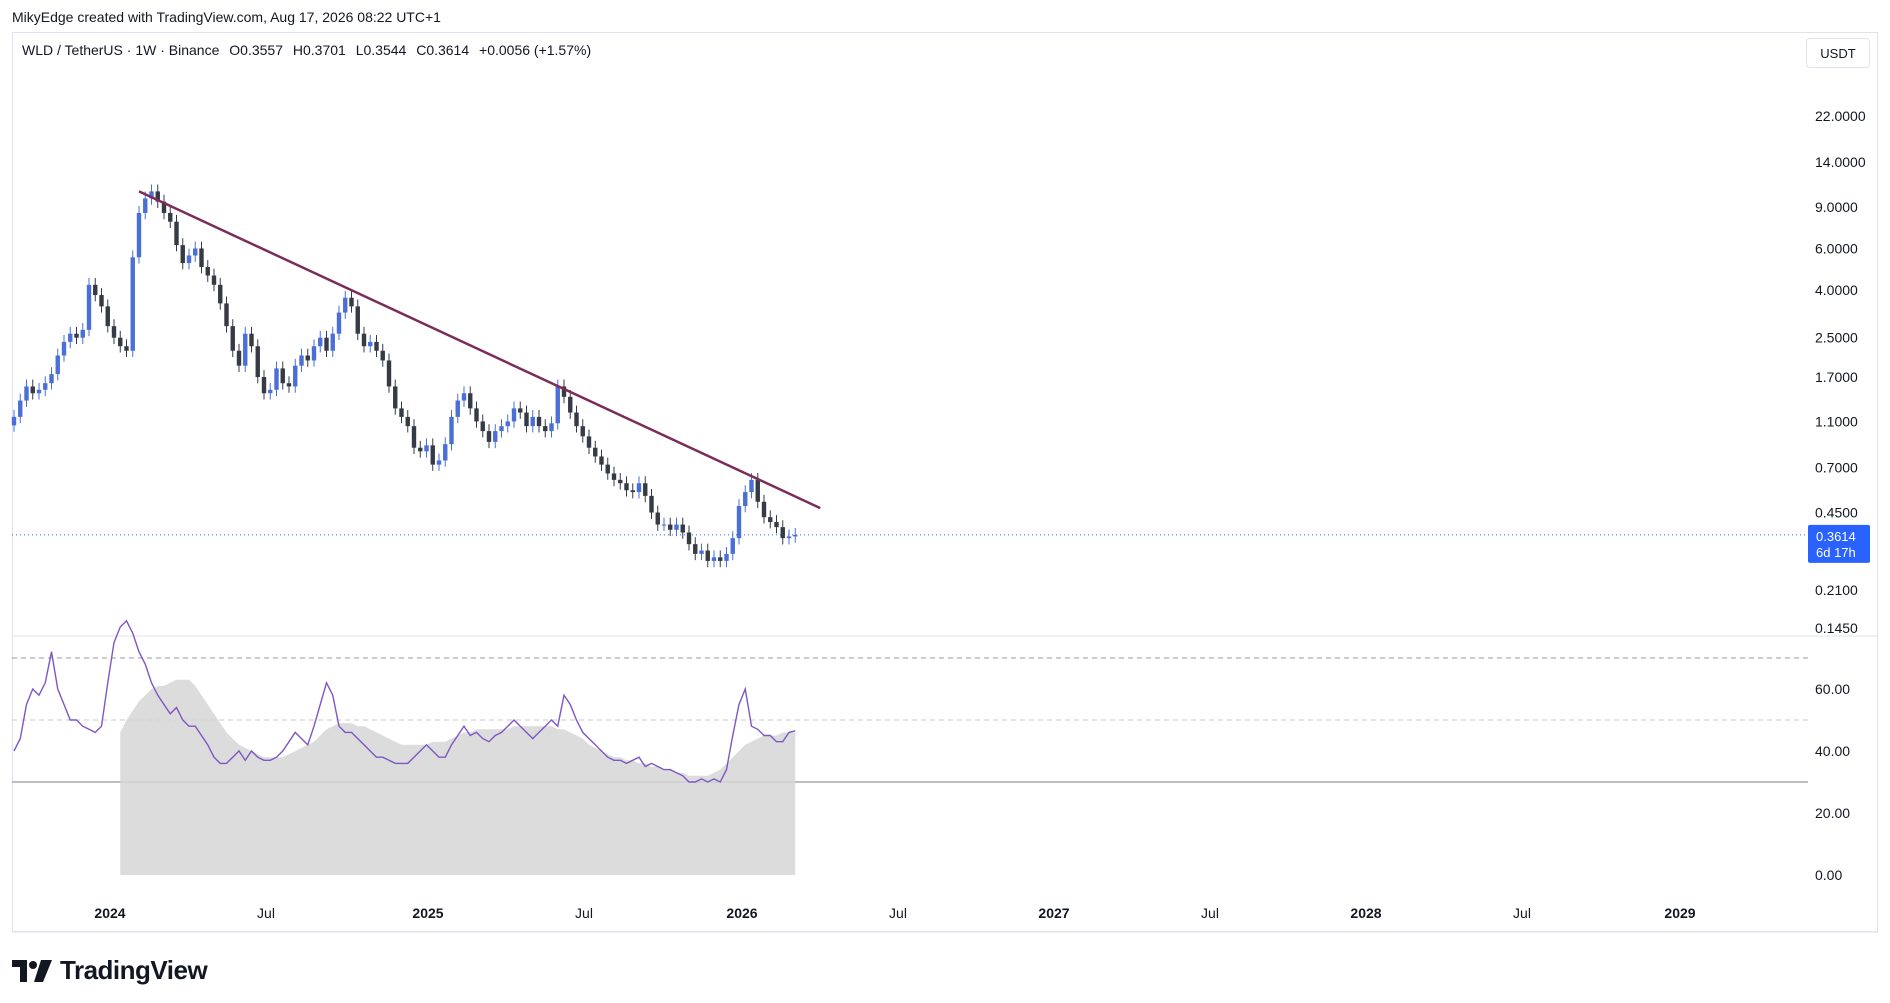 The height and width of the screenshot is (1003, 1890). What do you see at coordinates (535, 50) in the screenshot?
I see `legend-change: +0.0056 (+1.57%)` at bounding box center [535, 50].